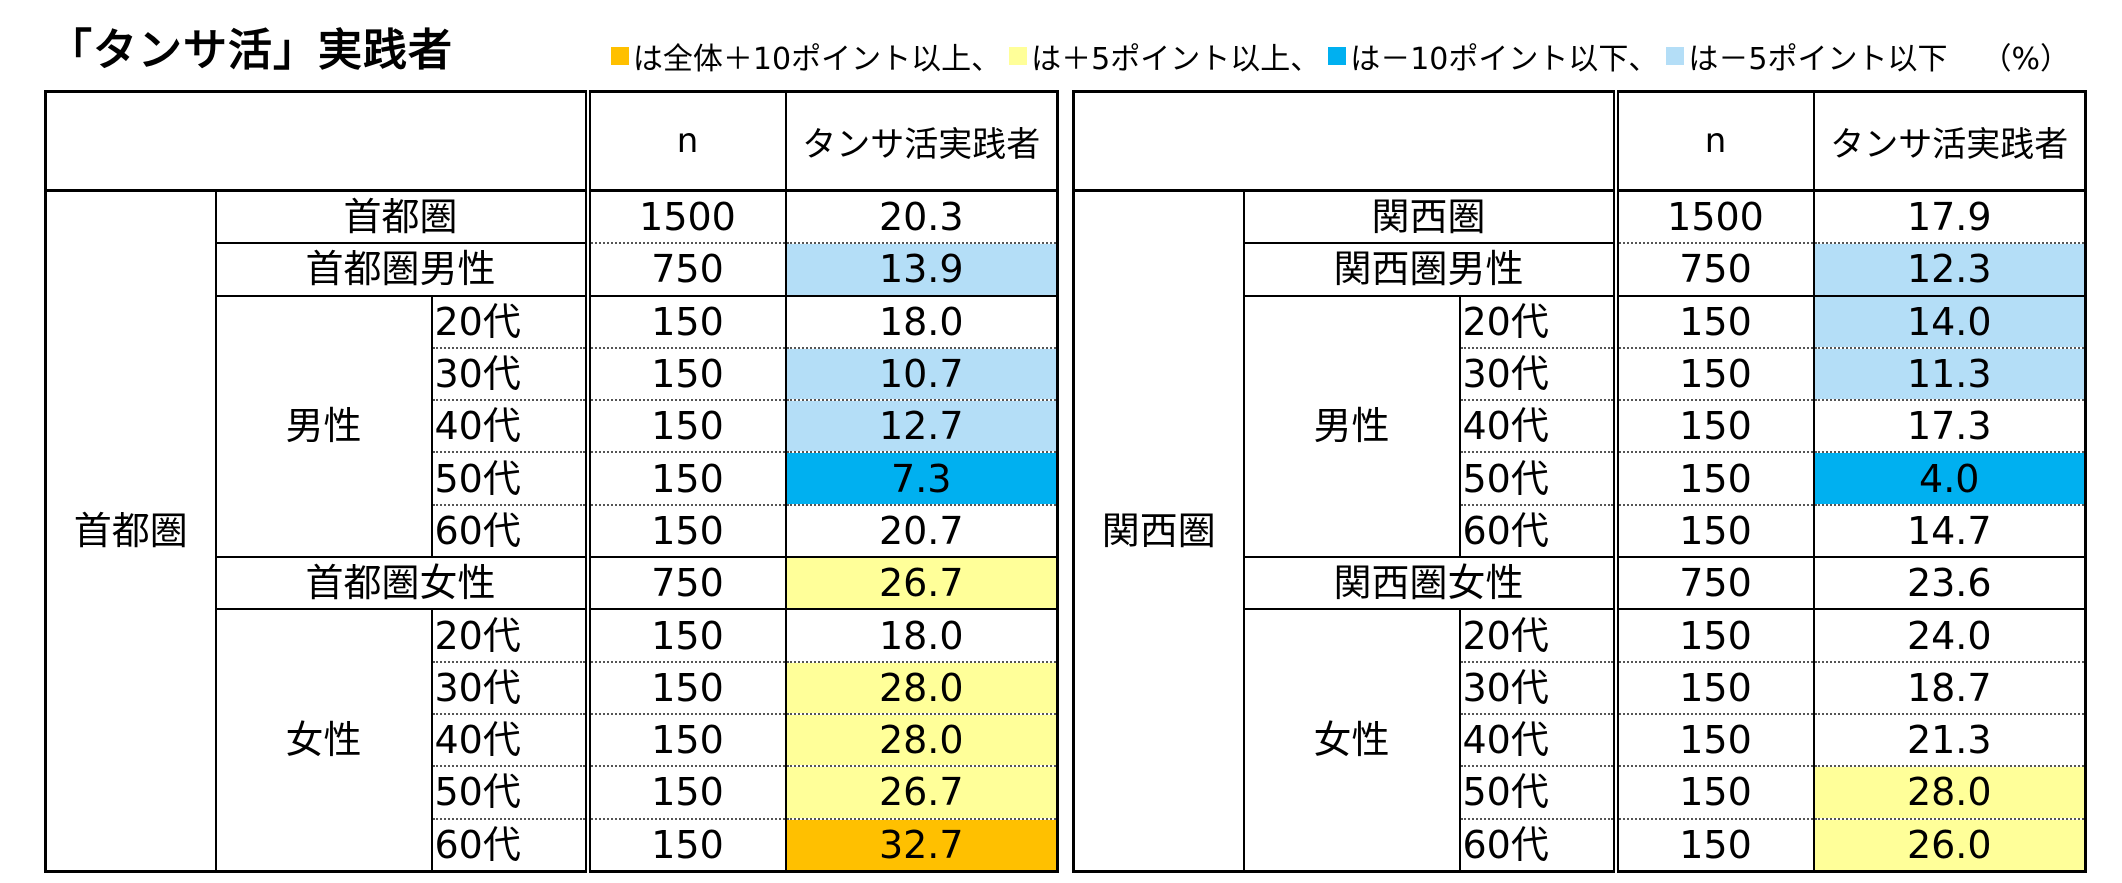 The width and height of the screenshot is (2122, 883). I want to click on cell-n: 1500, so click(1713, 217).